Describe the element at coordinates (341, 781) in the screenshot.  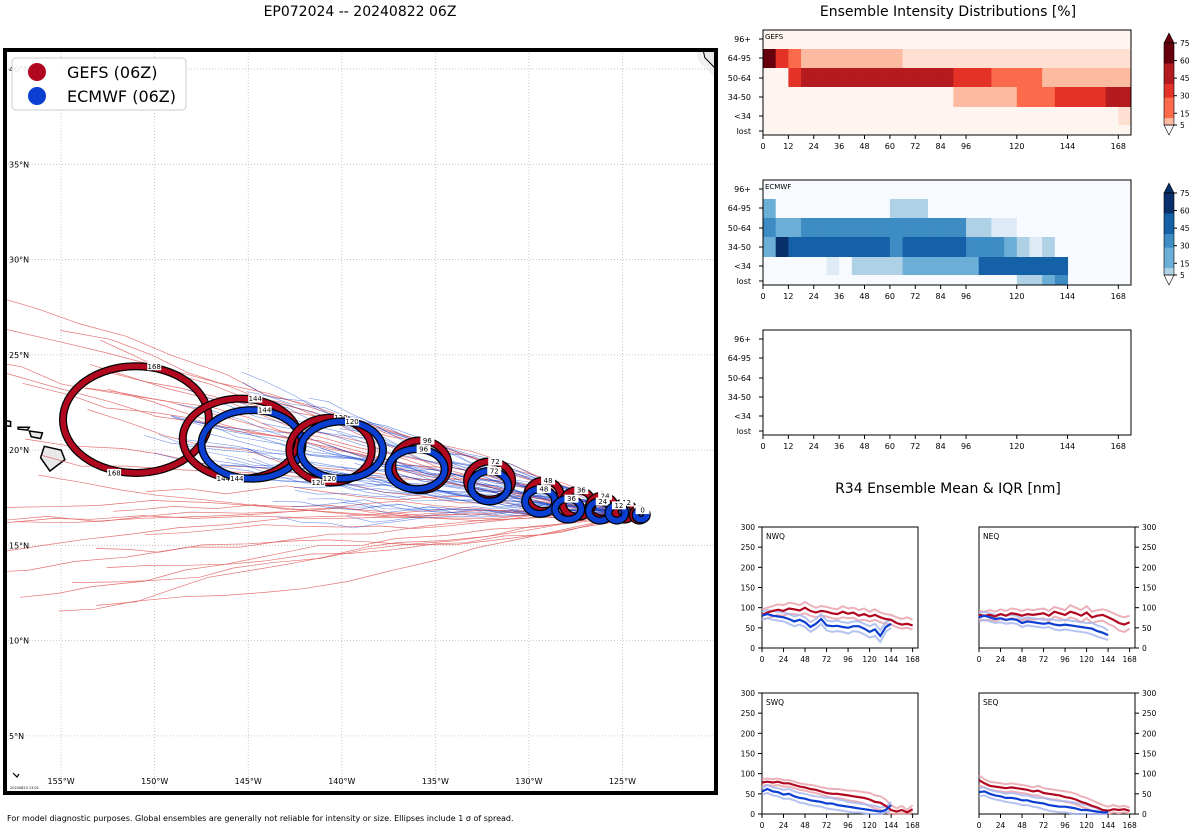
I see `x-tick-label: 140°W` at that location.